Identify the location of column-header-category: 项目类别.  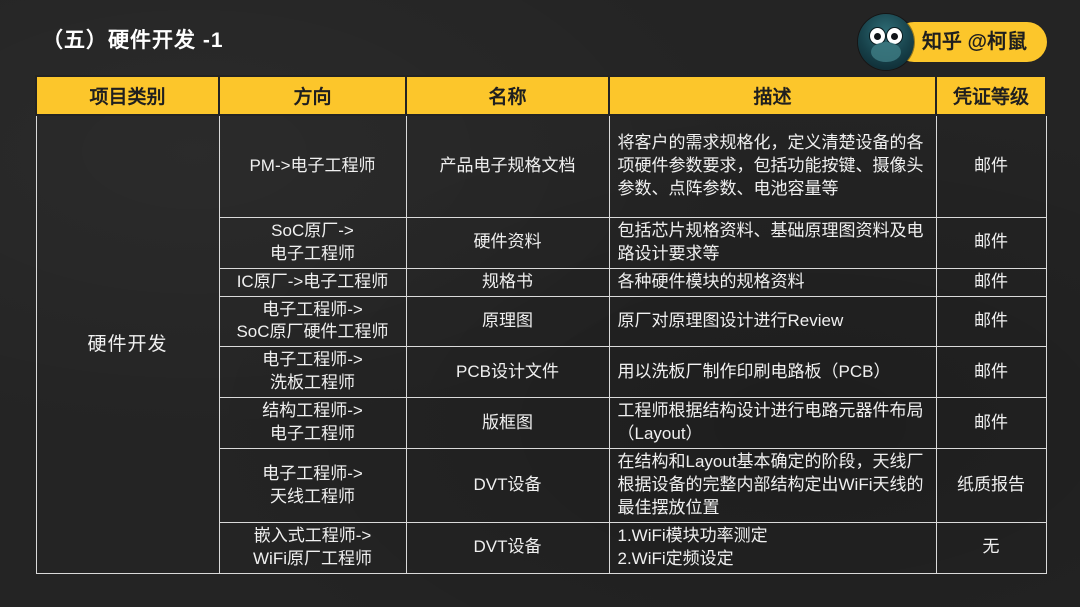
(127, 95).